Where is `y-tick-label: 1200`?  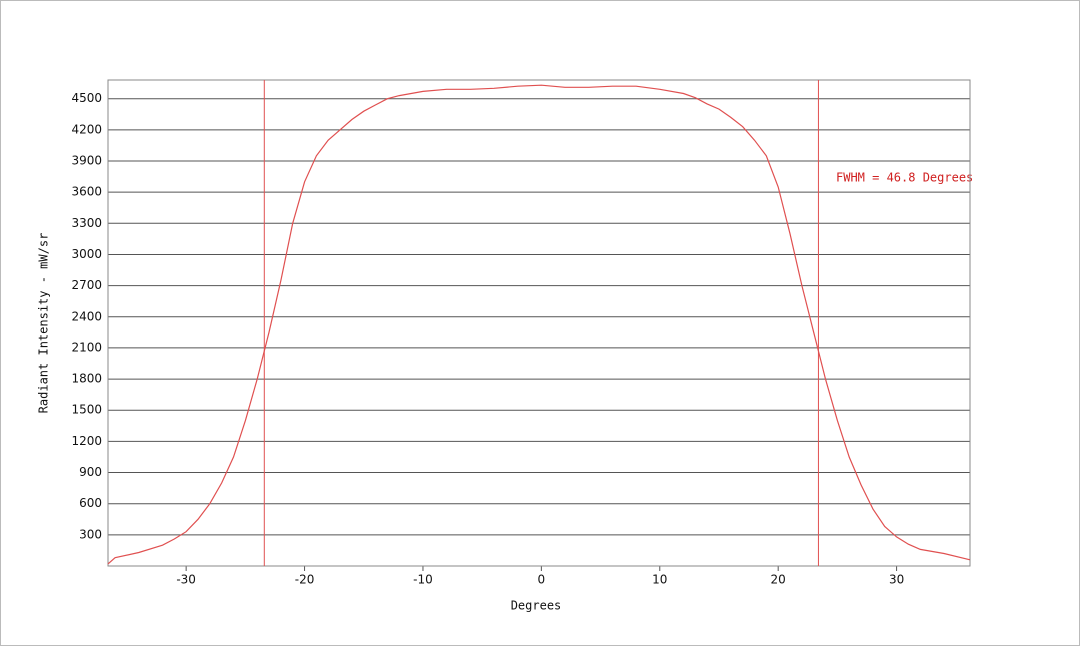 y-tick-label: 1200 is located at coordinates (86, 441).